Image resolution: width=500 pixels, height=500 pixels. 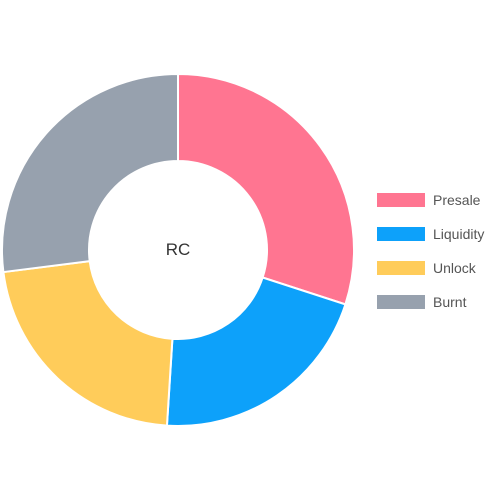 I want to click on legend: Presale Liquidity Unlock Burnt, so click(x=430, y=251).